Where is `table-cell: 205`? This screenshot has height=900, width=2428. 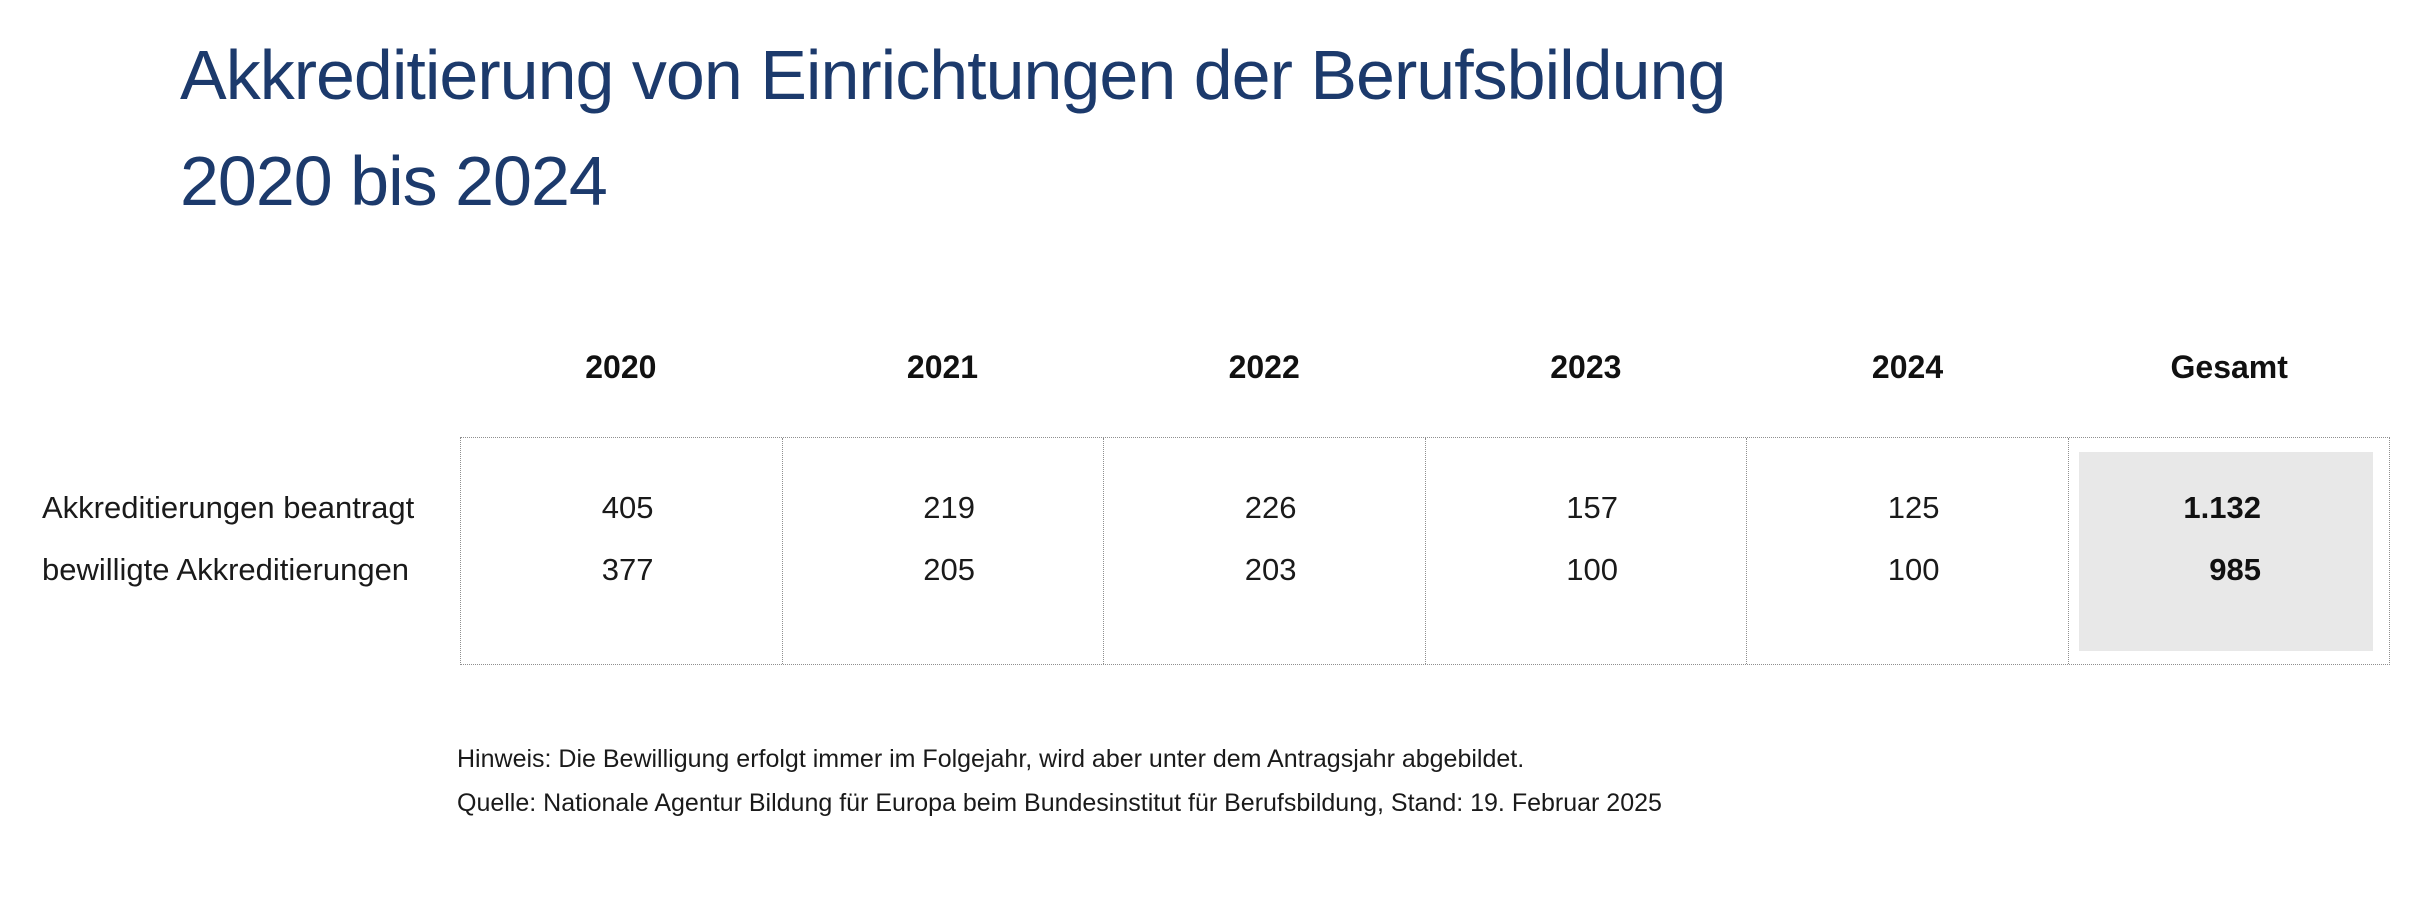
table-cell: 205 is located at coordinates (949, 569).